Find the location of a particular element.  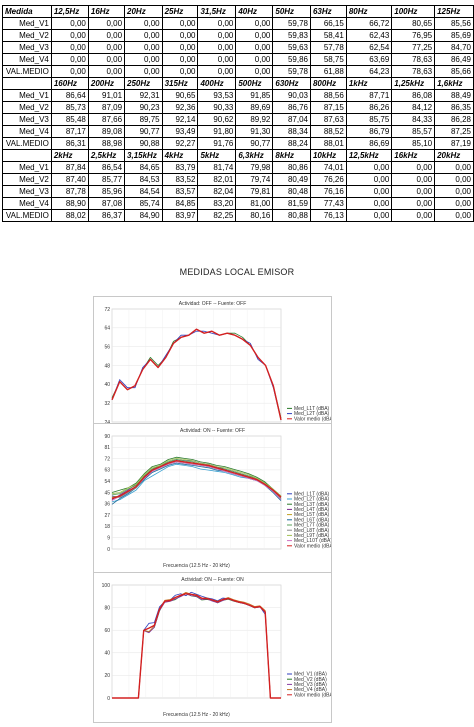

y-tick-label: 20 is located at coordinates (107, 676).